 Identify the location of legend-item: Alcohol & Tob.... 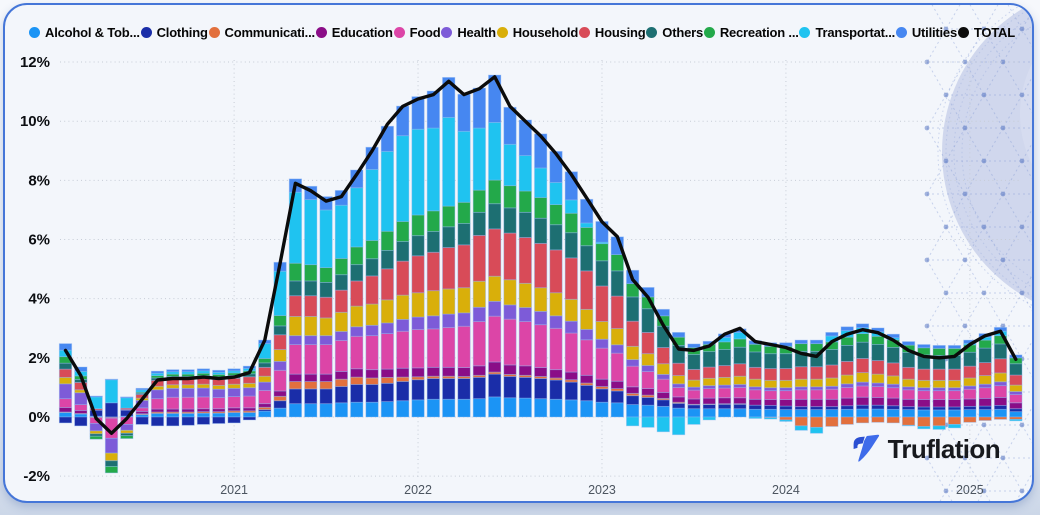
(84, 32).